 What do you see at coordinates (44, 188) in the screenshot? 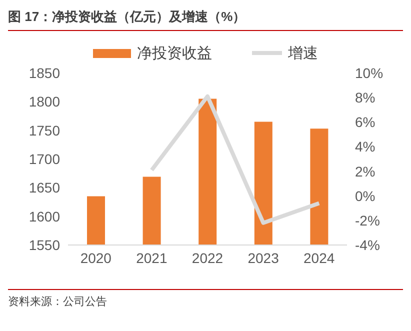
I see `y-tick-label: 1650` at bounding box center [44, 188].